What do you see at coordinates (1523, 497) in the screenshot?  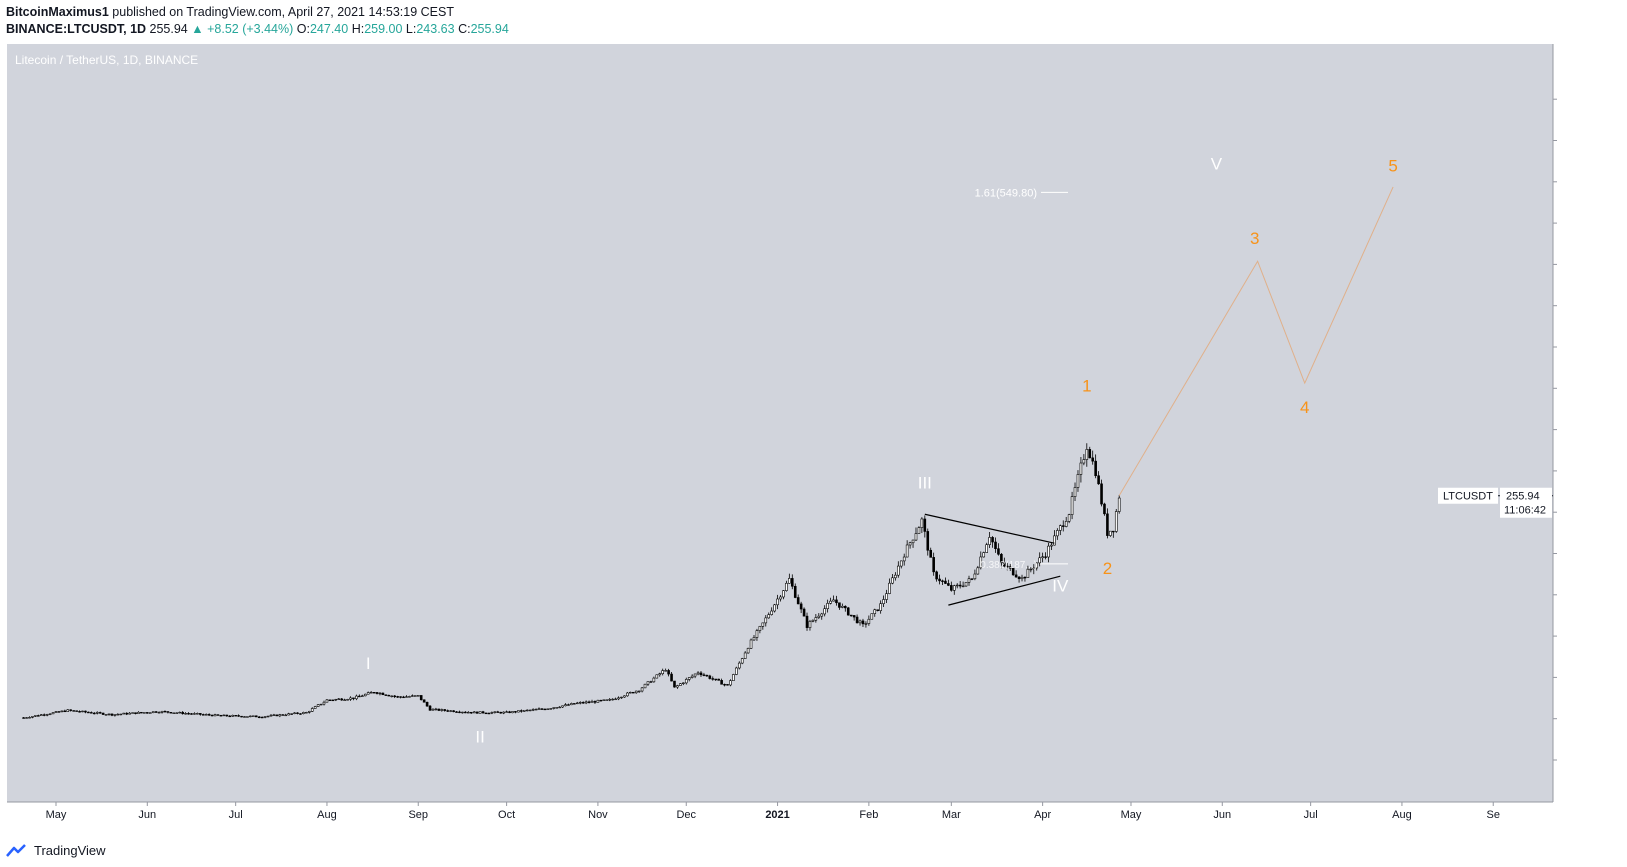 I see `current-price-label: 255.94` at bounding box center [1523, 497].